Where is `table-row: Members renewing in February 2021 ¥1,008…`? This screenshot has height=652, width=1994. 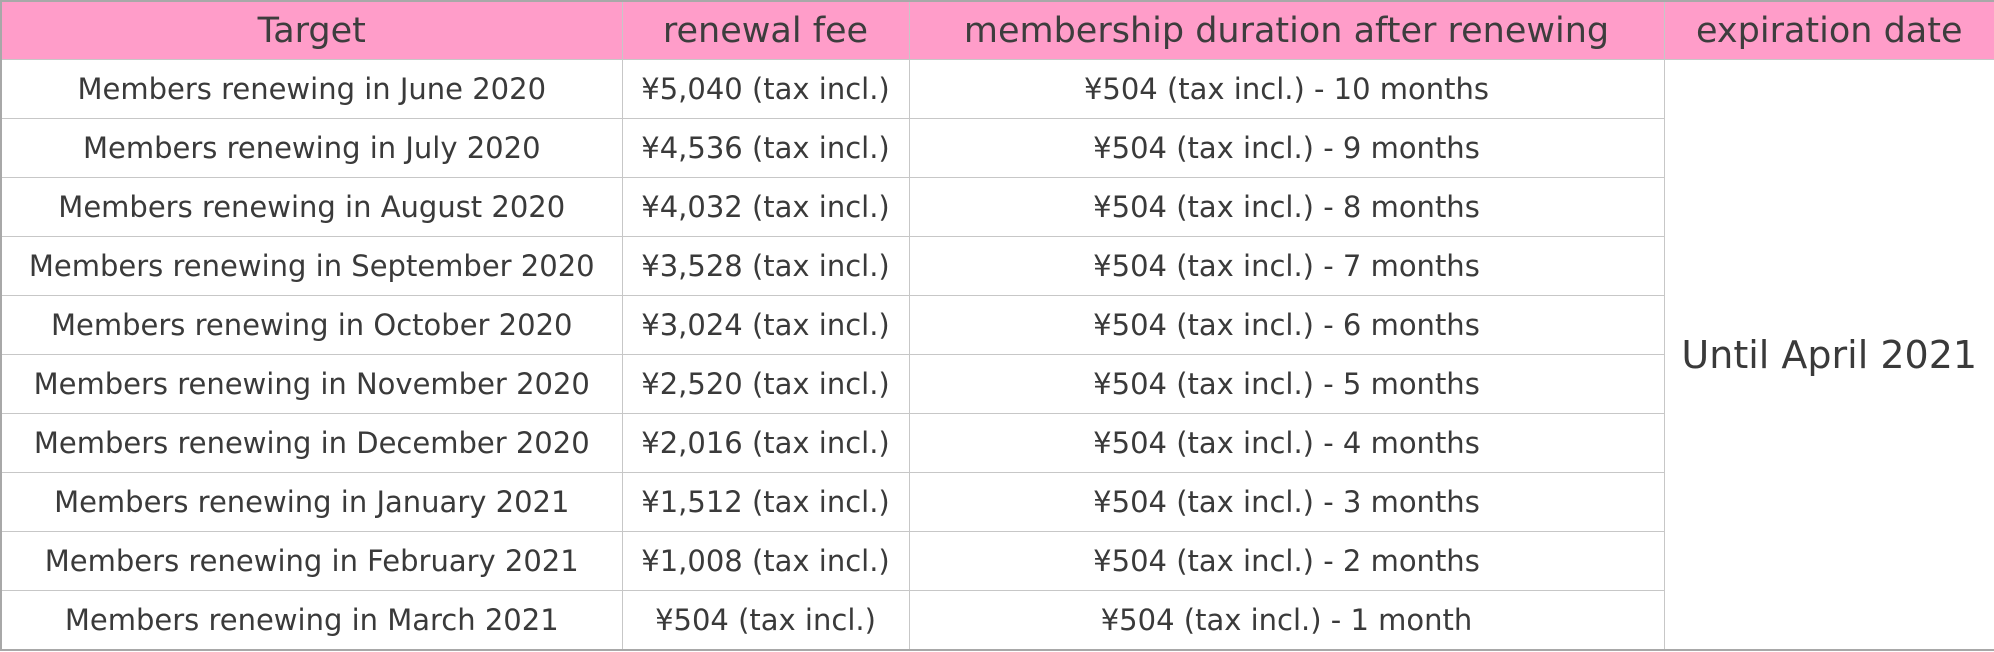
table-row: Members renewing in February 2021 ¥1,008… is located at coordinates (997, 561).